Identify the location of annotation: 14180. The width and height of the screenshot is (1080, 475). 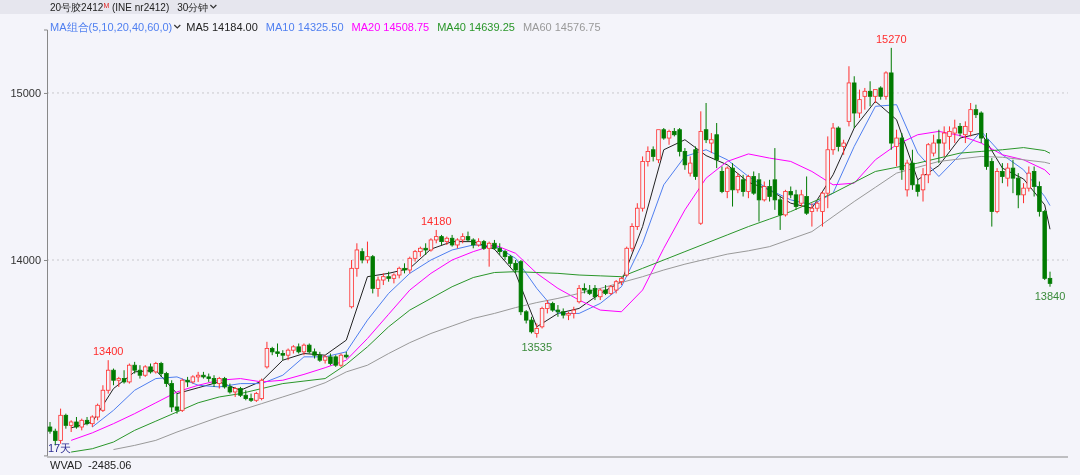
(436, 220).